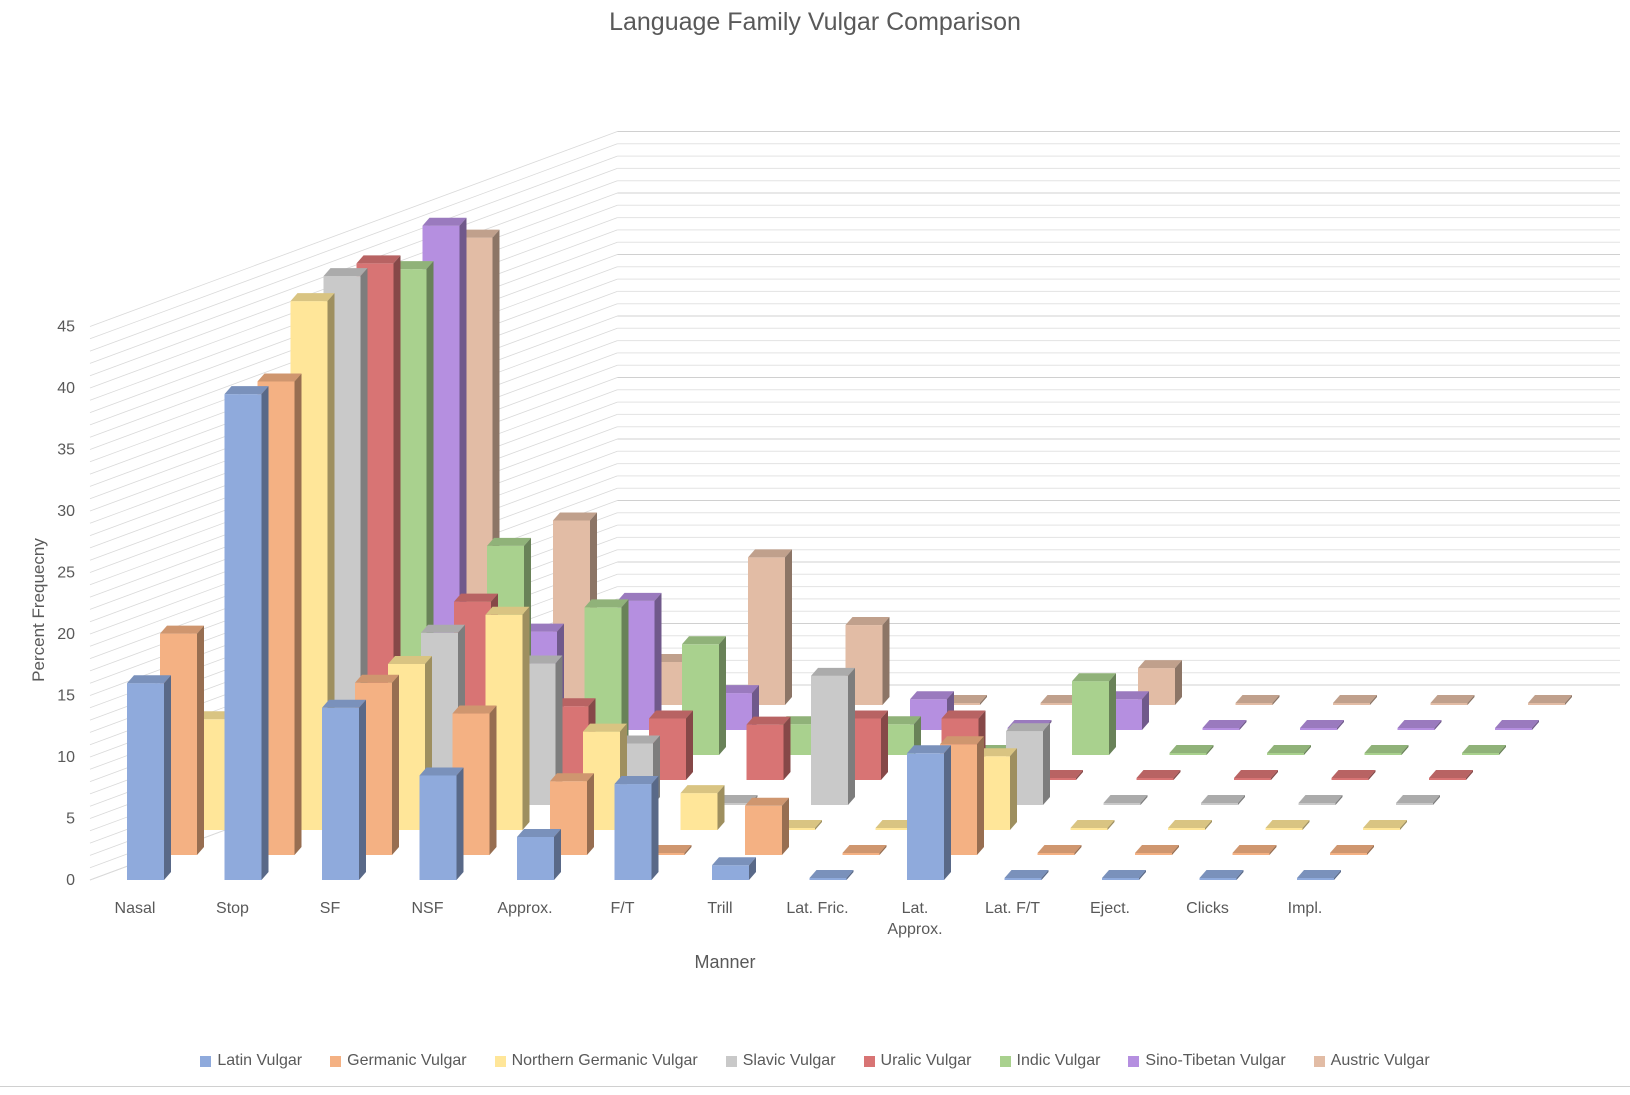  Describe the element at coordinates (817, 908) in the screenshot. I see `x-tick-label: Lat. Fric.` at that location.